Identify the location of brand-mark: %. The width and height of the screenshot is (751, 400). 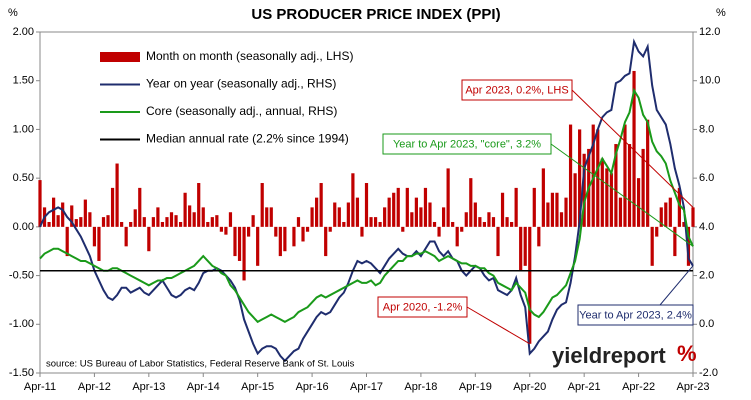
(687, 353).